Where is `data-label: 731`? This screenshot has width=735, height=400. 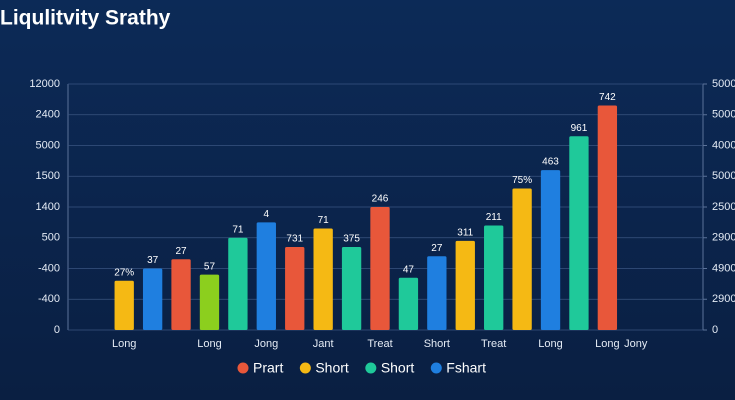
data-label: 731 is located at coordinates (294, 239).